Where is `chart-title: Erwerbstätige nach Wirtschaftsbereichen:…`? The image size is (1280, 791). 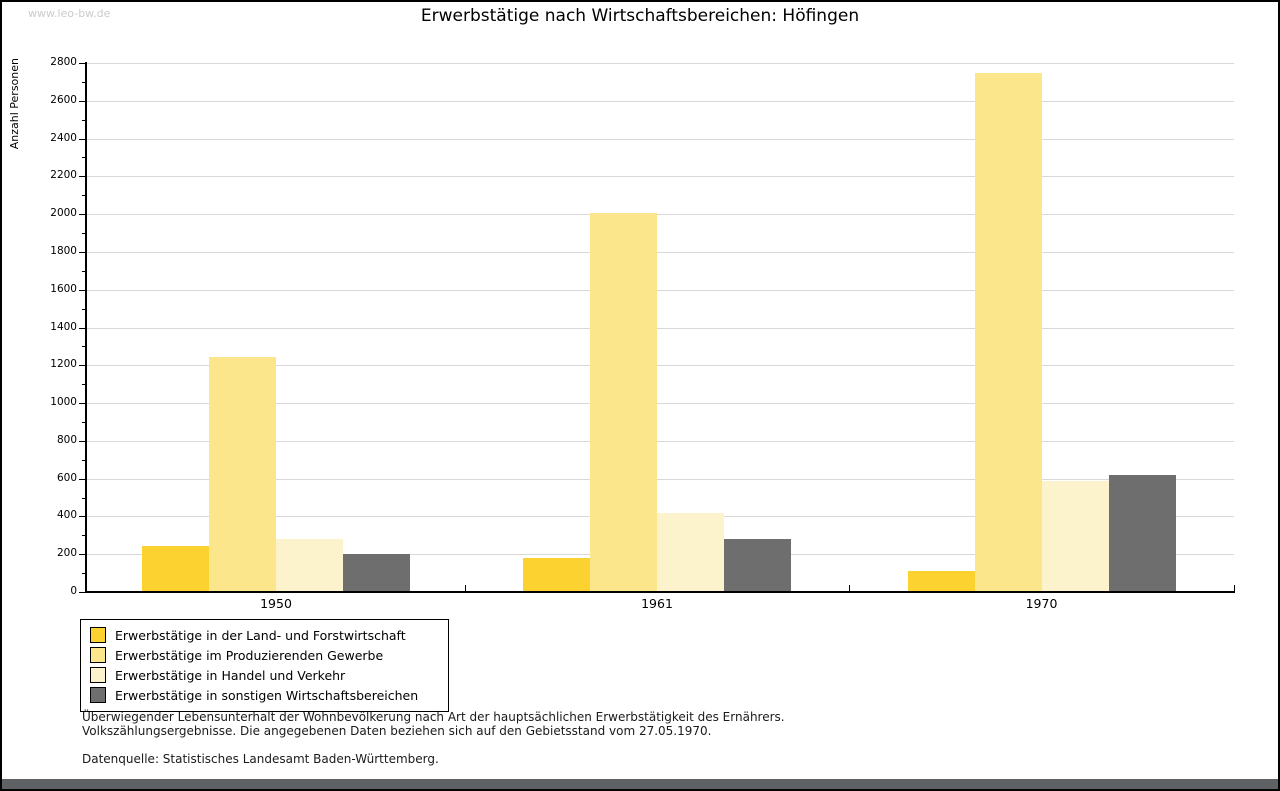 chart-title: Erwerbstätige nach Wirtschaftsbereichen:… is located at coordinates (640, 16).